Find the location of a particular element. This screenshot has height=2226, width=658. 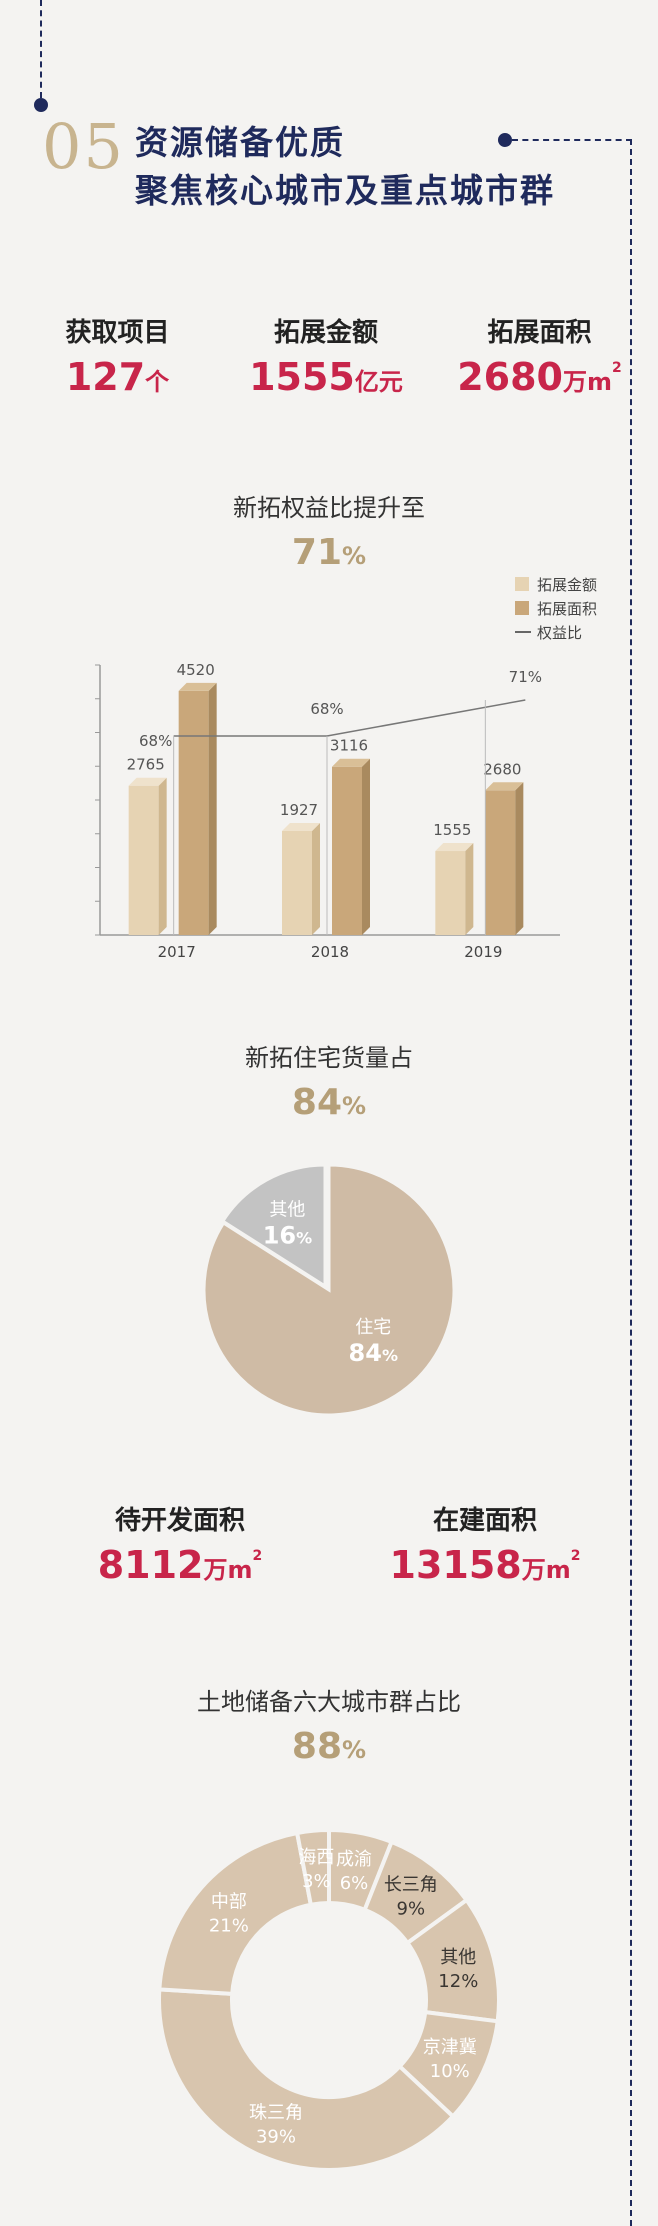

stat-value: 13158万m2 is located at coordinates (485, 1565).